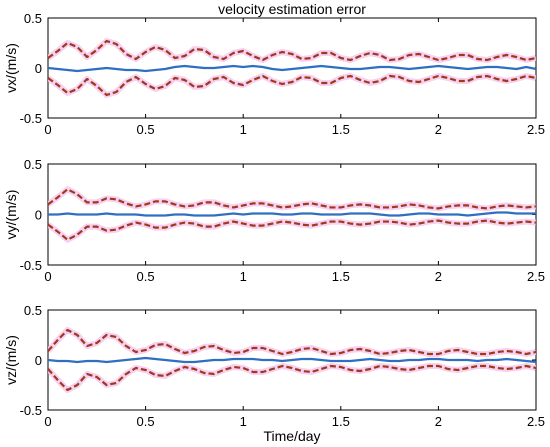  Describe the element at coordinates (292, 50) in the screenshot. I see `vx-upper-bound-line` at that location.